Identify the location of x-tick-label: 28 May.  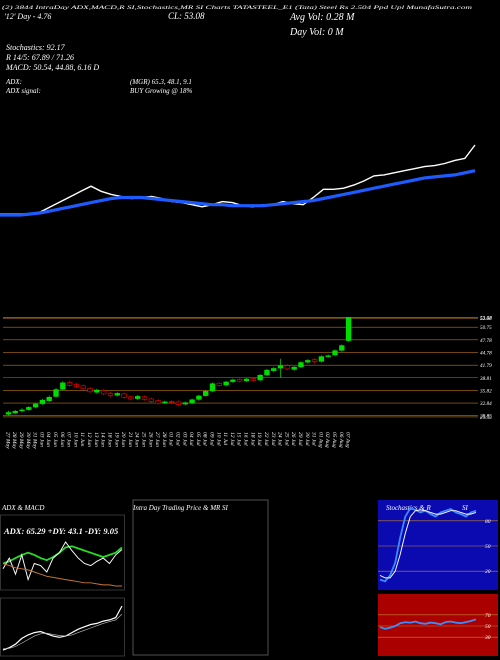
(14, 440).